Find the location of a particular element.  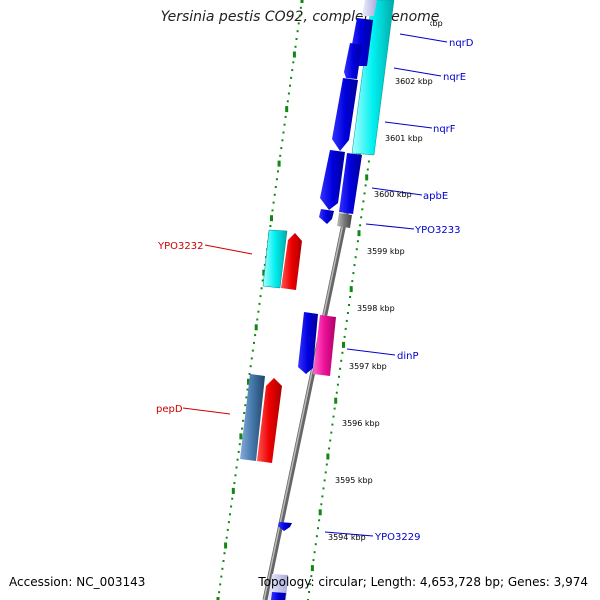

gene-label-nqrD: nqrD is located at coordinates (461, 43).